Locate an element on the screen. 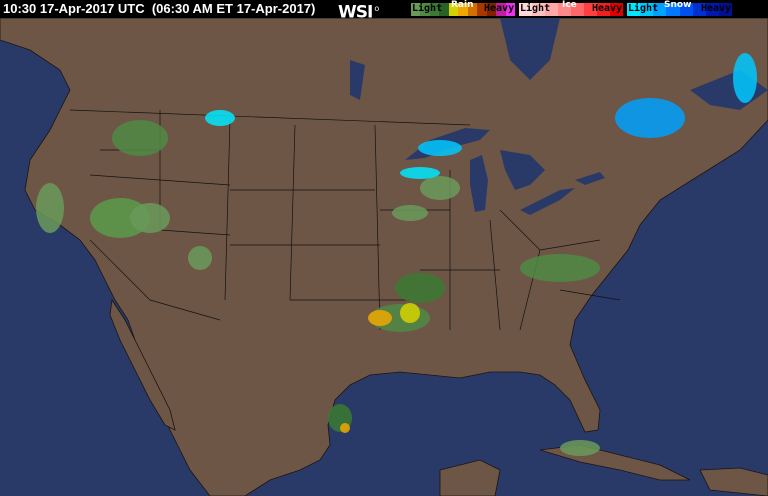  ice-legend is located at coordinates (571, 9).